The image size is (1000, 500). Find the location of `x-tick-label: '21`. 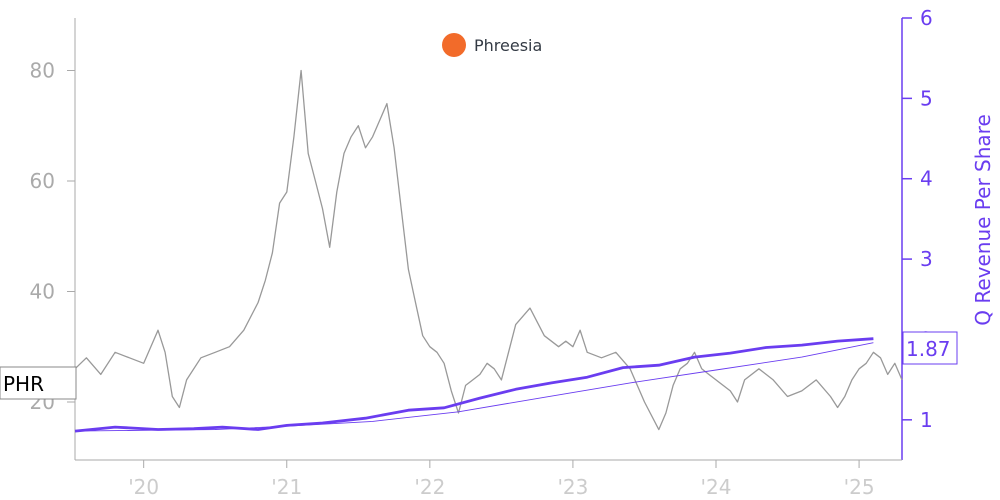

x-tick-label: '21 is located at coordinates (286, 487).